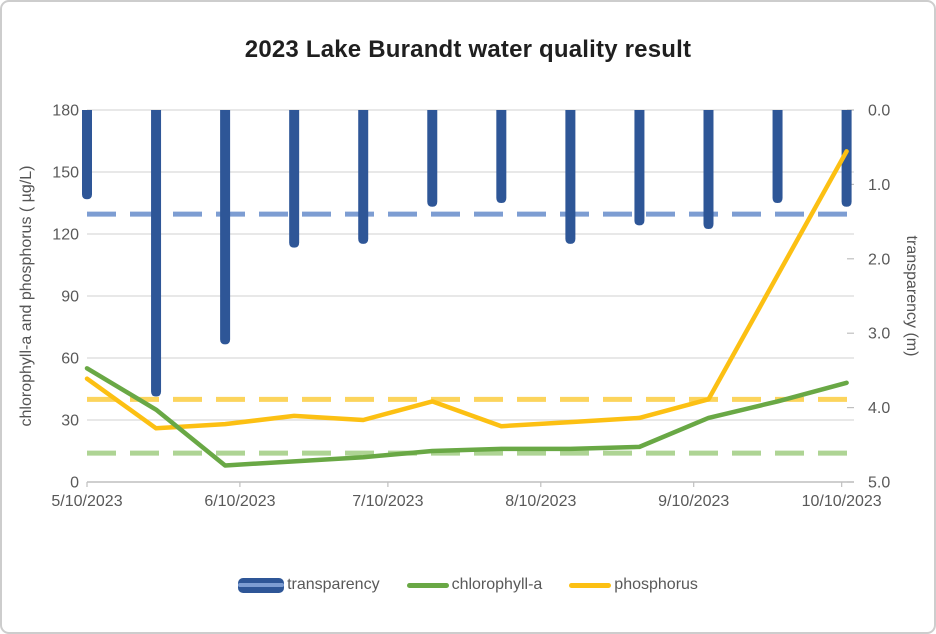 Image resolution: width=936 pixels, height=634 pixels. I want to click on x-axis-tick-label: 6/10/2023, so click(239, 501).